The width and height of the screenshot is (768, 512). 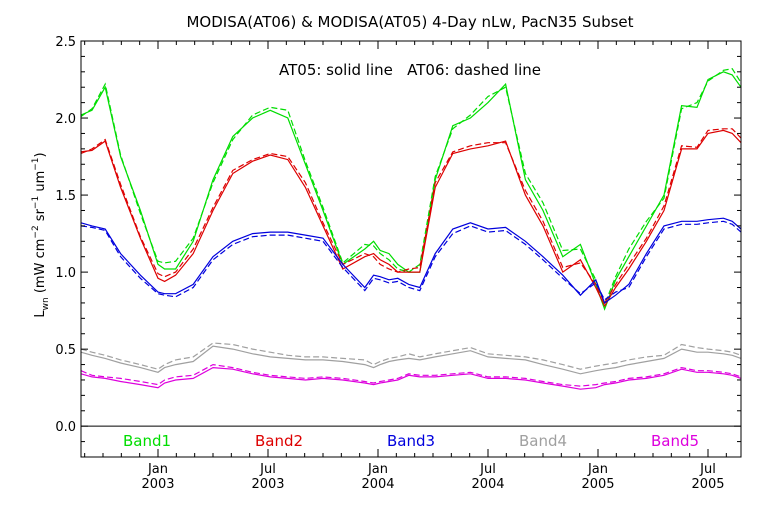 What do you see at coordinates (410, 70) in the screenshot?
I see `chart-annotation: AT05: solid line AT06: dashed line` at bounding box center [410, 70].